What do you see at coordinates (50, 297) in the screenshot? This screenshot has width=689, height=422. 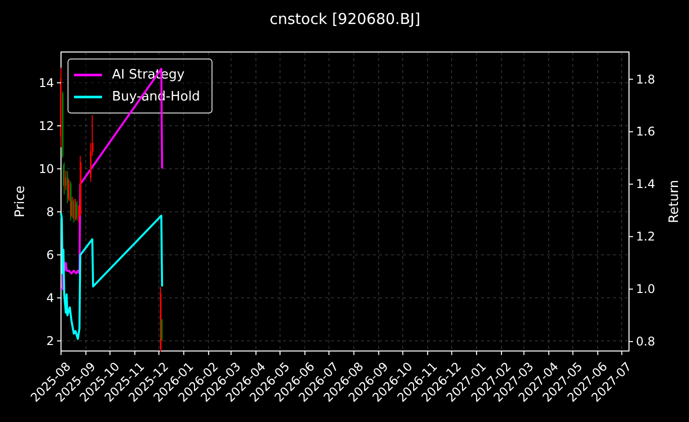 I see `y-tick-label: 4` at bounding box center [50, 297].